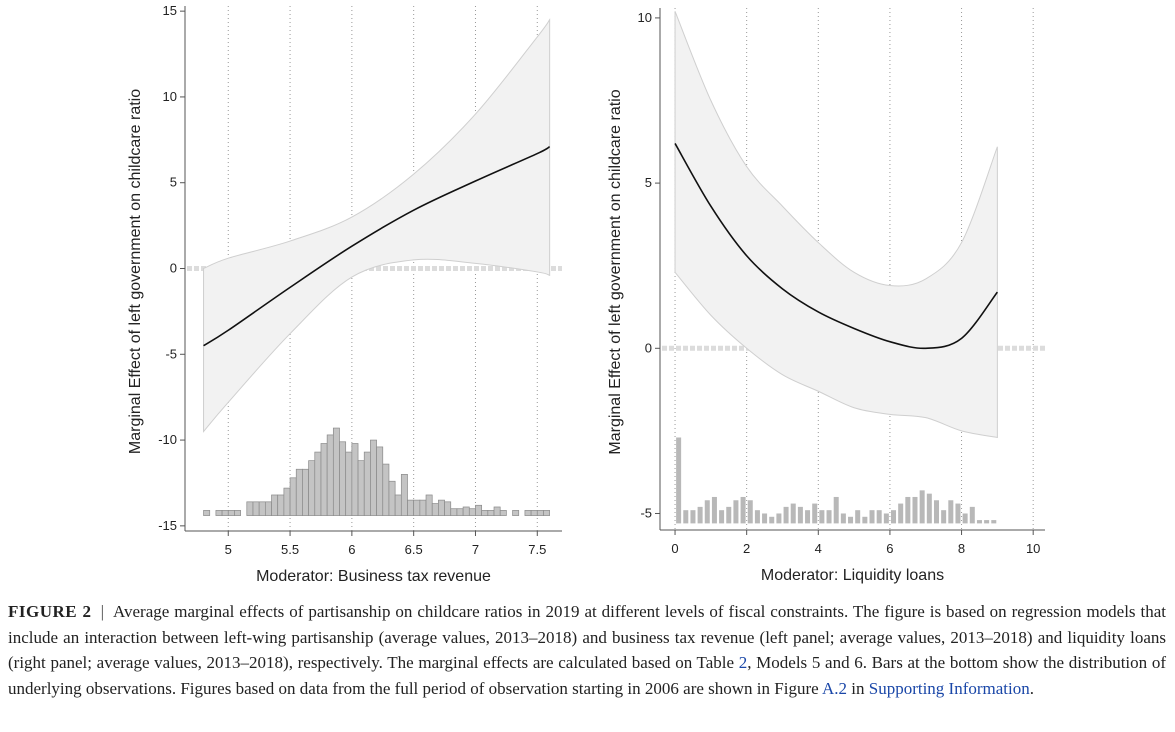 This screenshot has height=732, width=1175. Describe the element at coordinates (290, 549) in the screenshot. I see `x-tick-label: 5.5` at that location.